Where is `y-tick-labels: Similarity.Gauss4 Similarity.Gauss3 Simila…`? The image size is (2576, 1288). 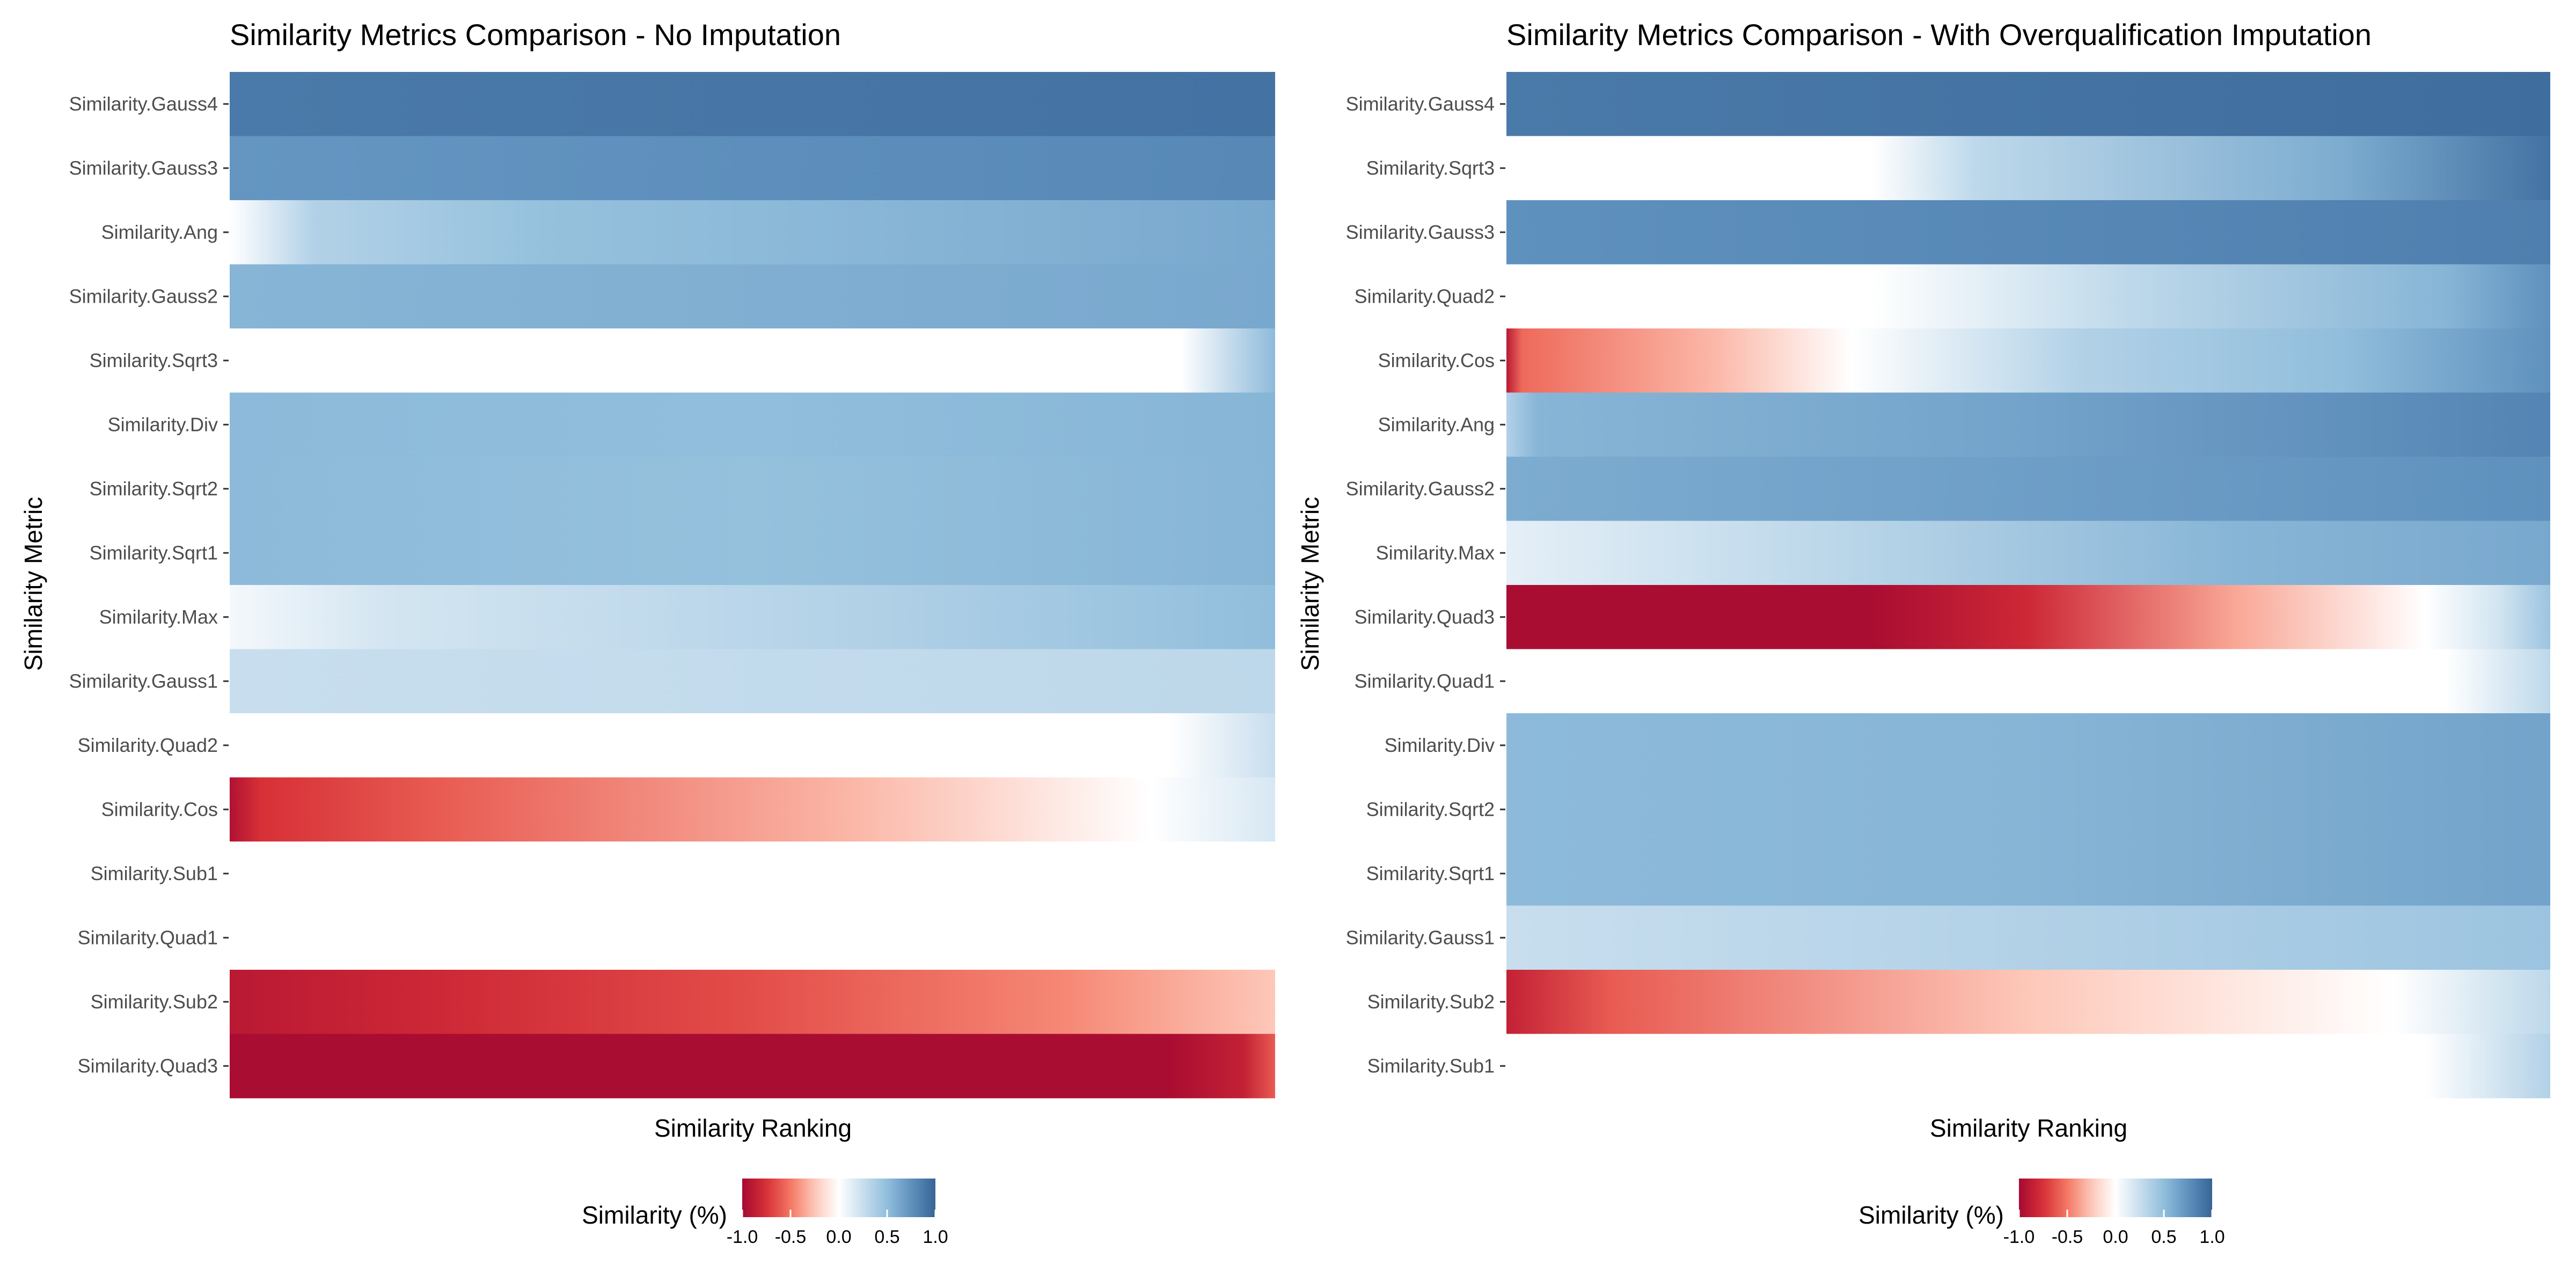 y-tick-labels: Similarity.Gauss4 Similarity.Gauss3 Simila… is located at coordinates (149, 585).